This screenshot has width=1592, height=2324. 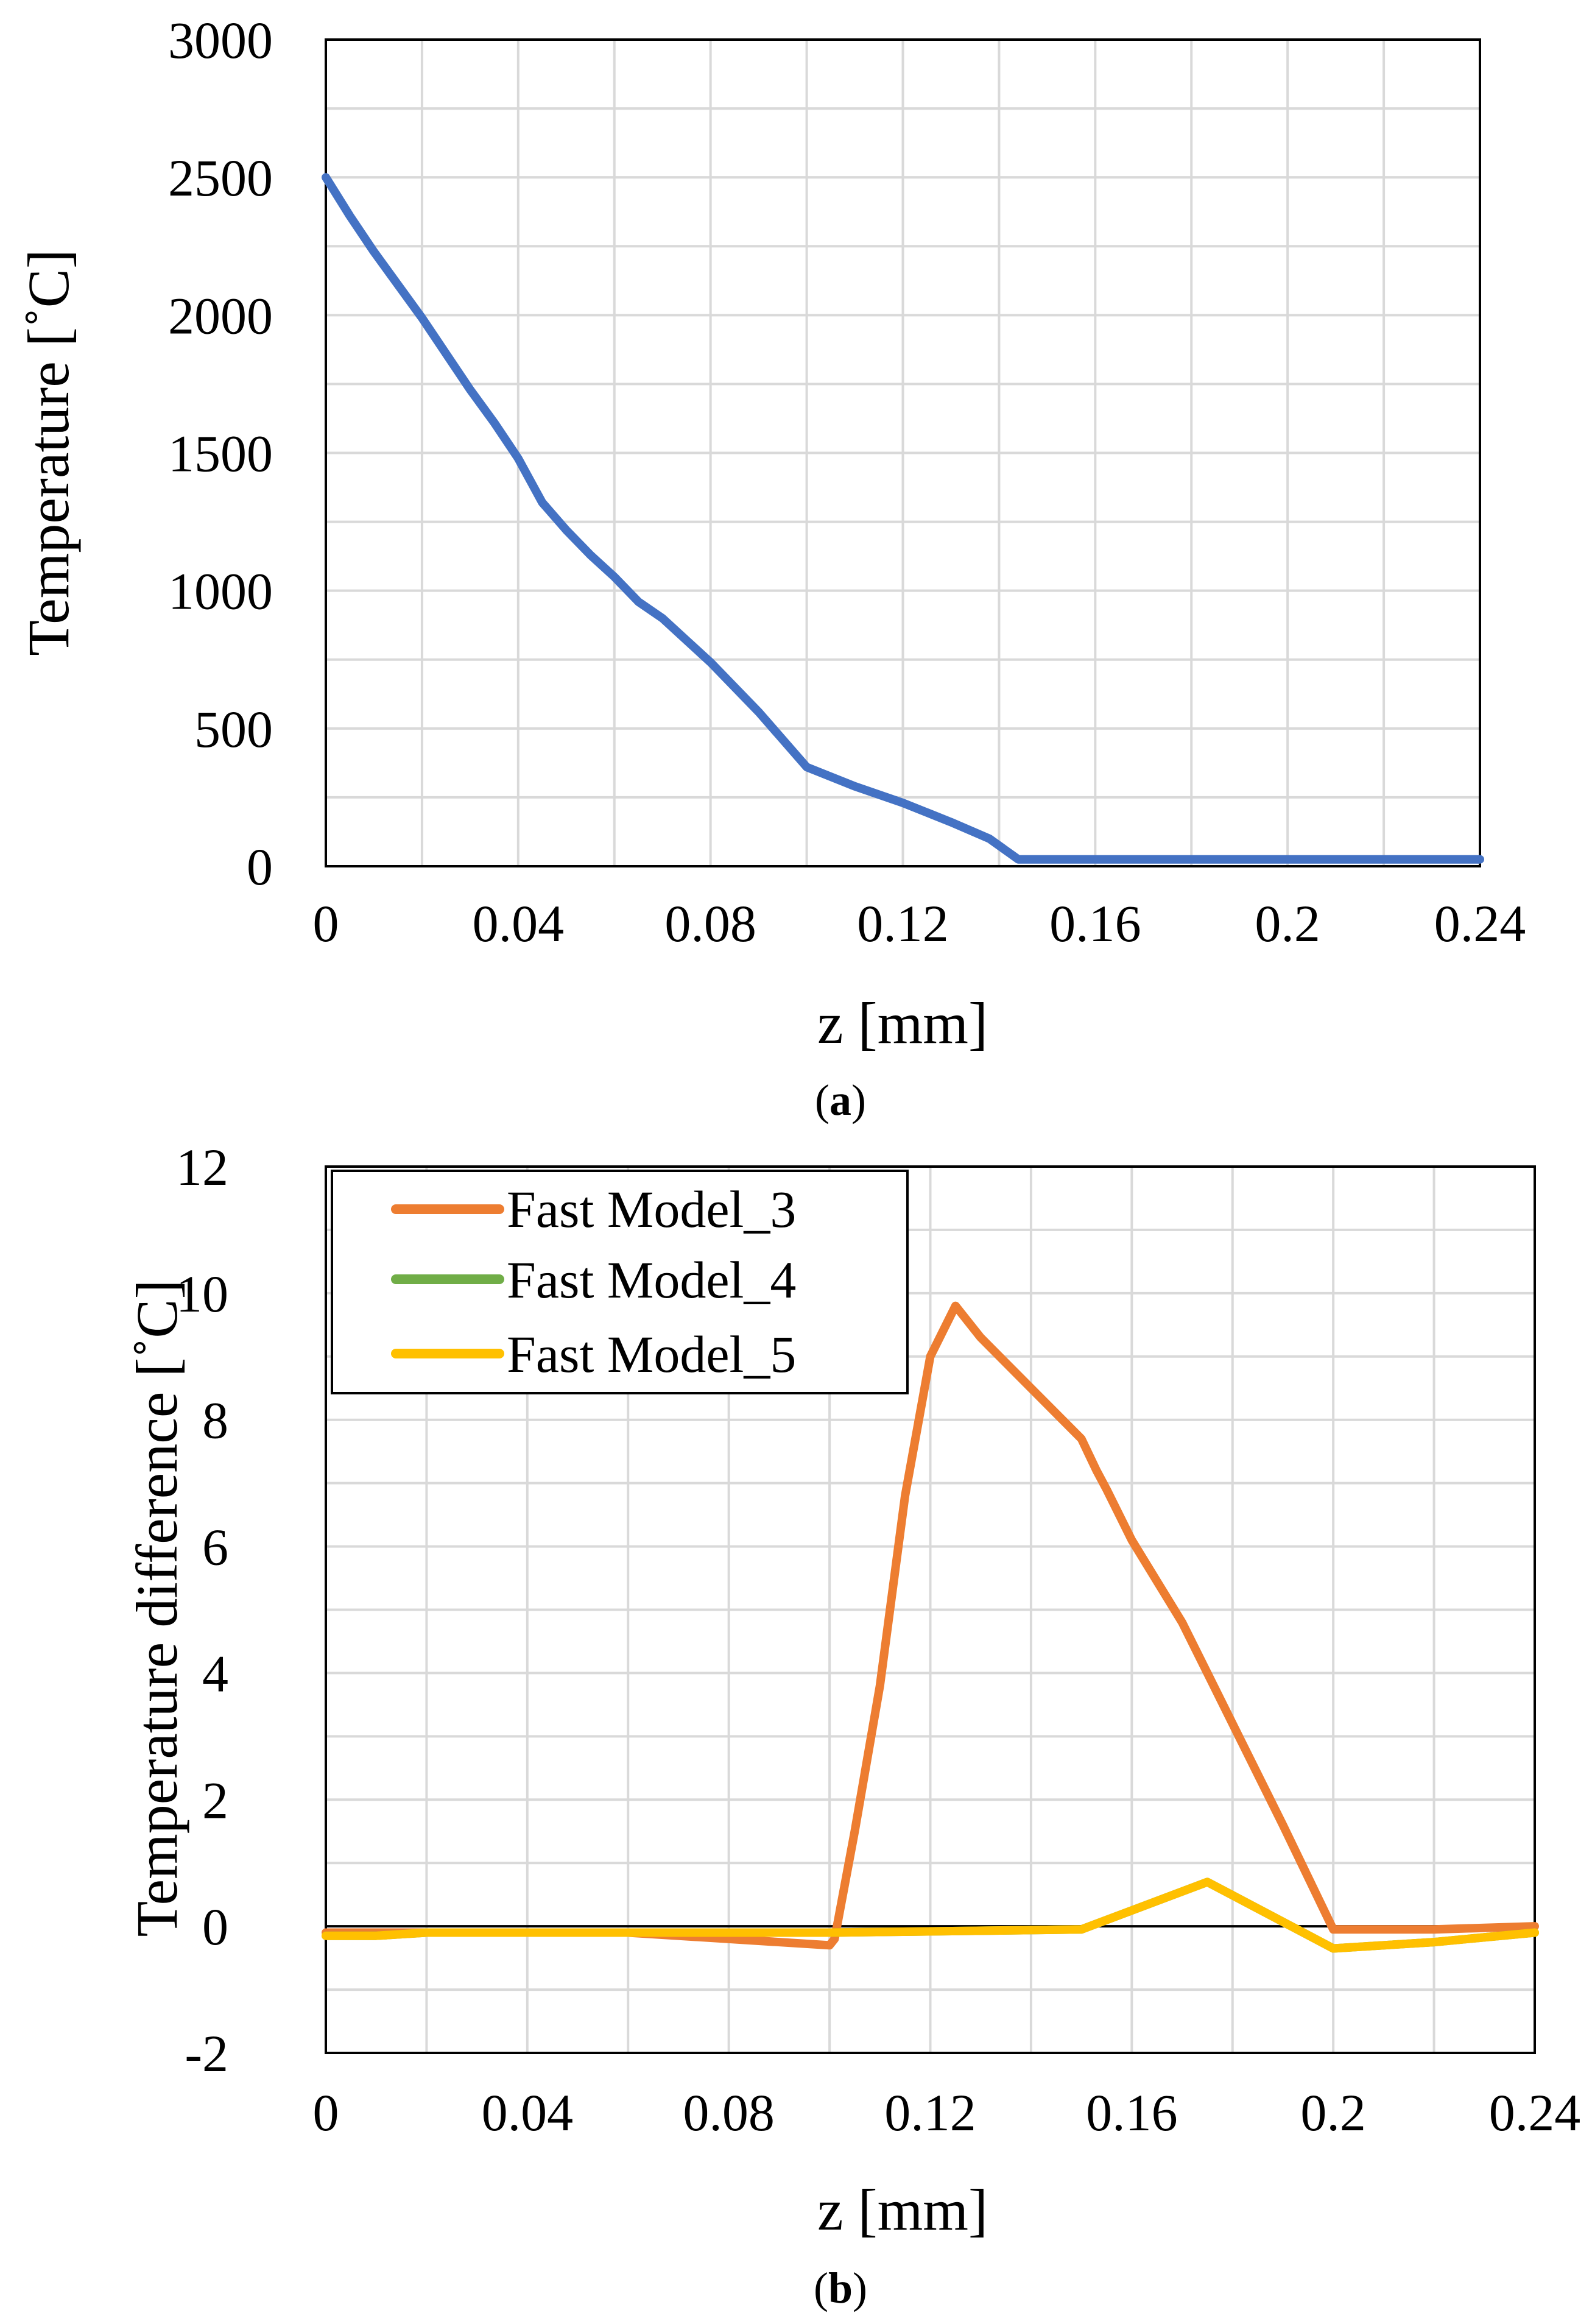 I want to click on chart-b-x-tick-labels: 0 0.04 0.08 0.12 0.16 0.2 0.24, so click(x=947, y=2112).